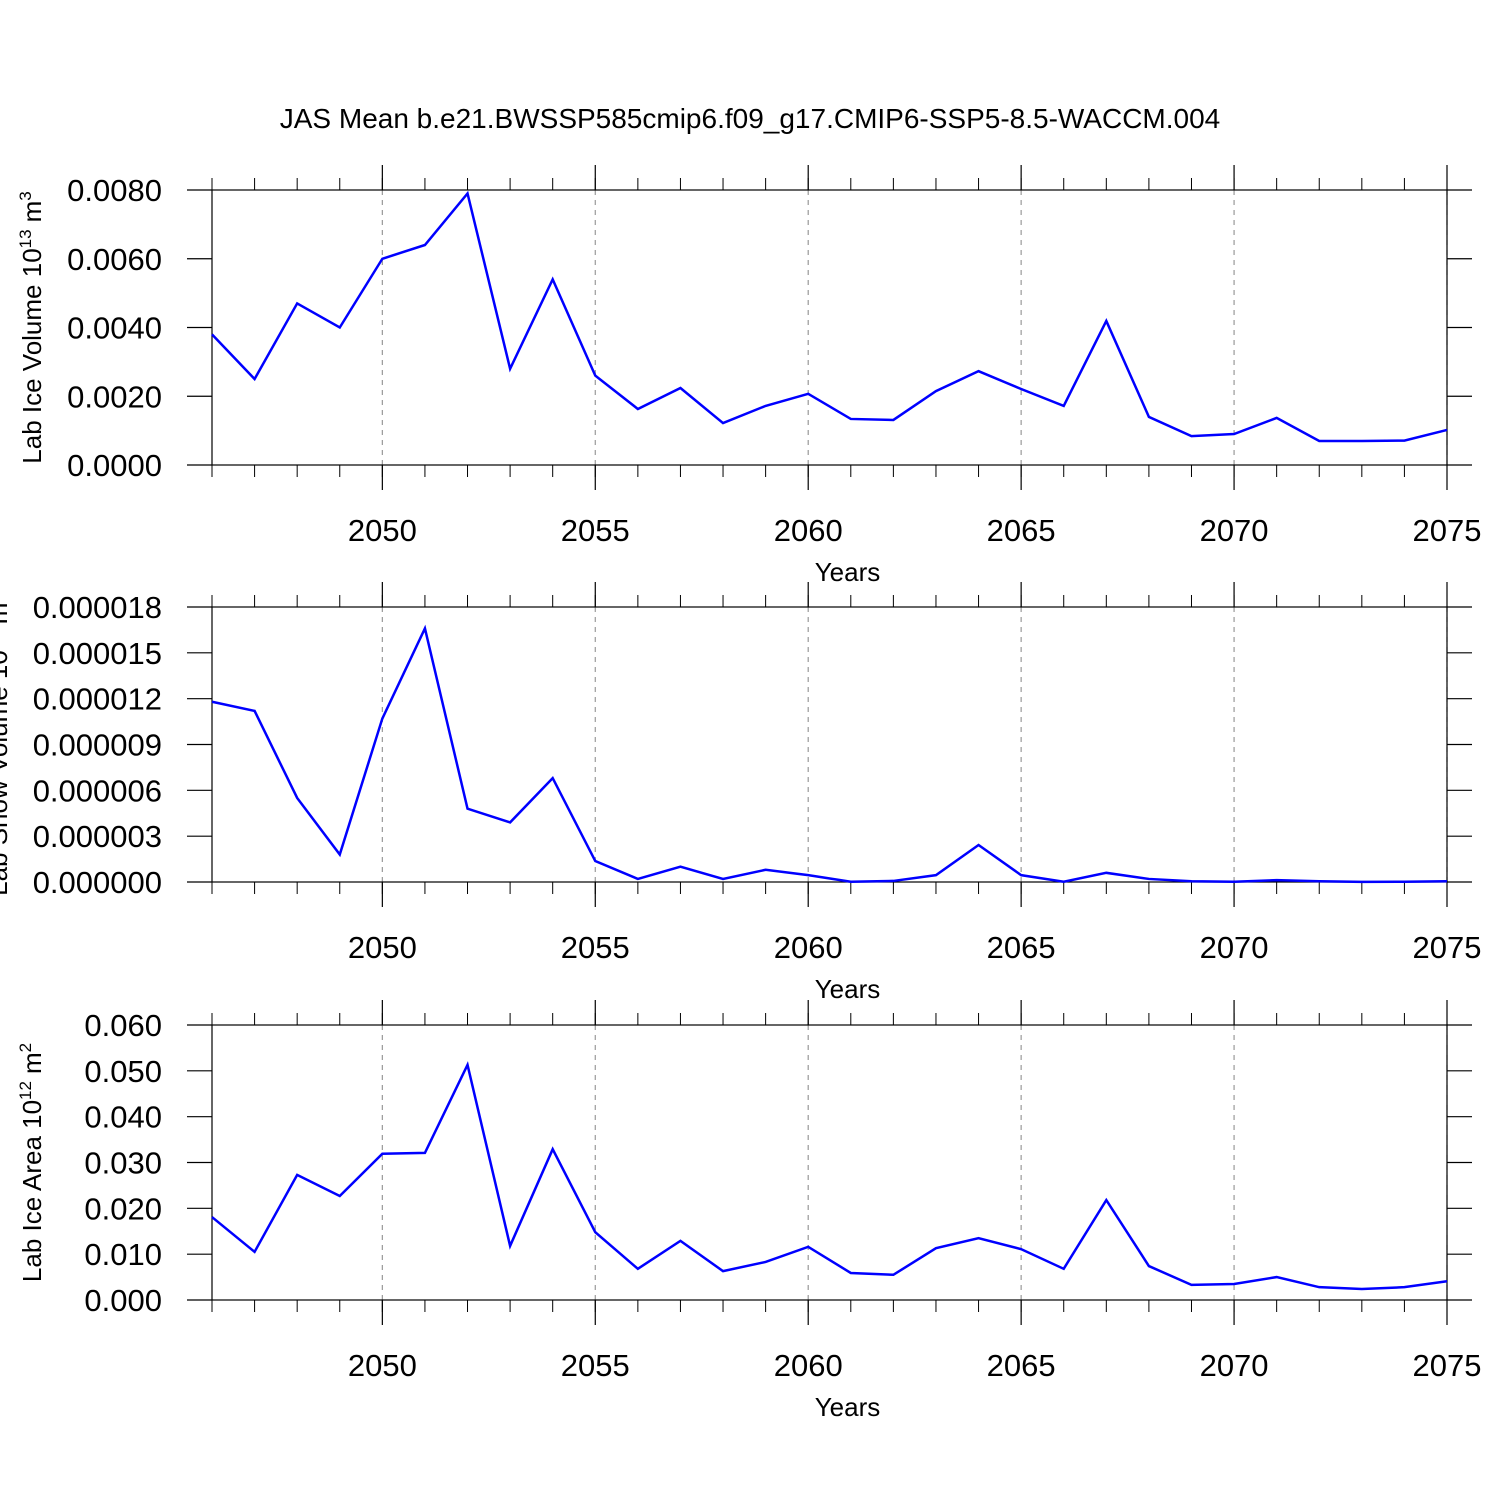 Image resolution: width=1500 pixels, height=1500 pixels. Describe the element at coordinates (123, 1025) in the screenshot. I see `y-tick-label: 0.060` at that location.